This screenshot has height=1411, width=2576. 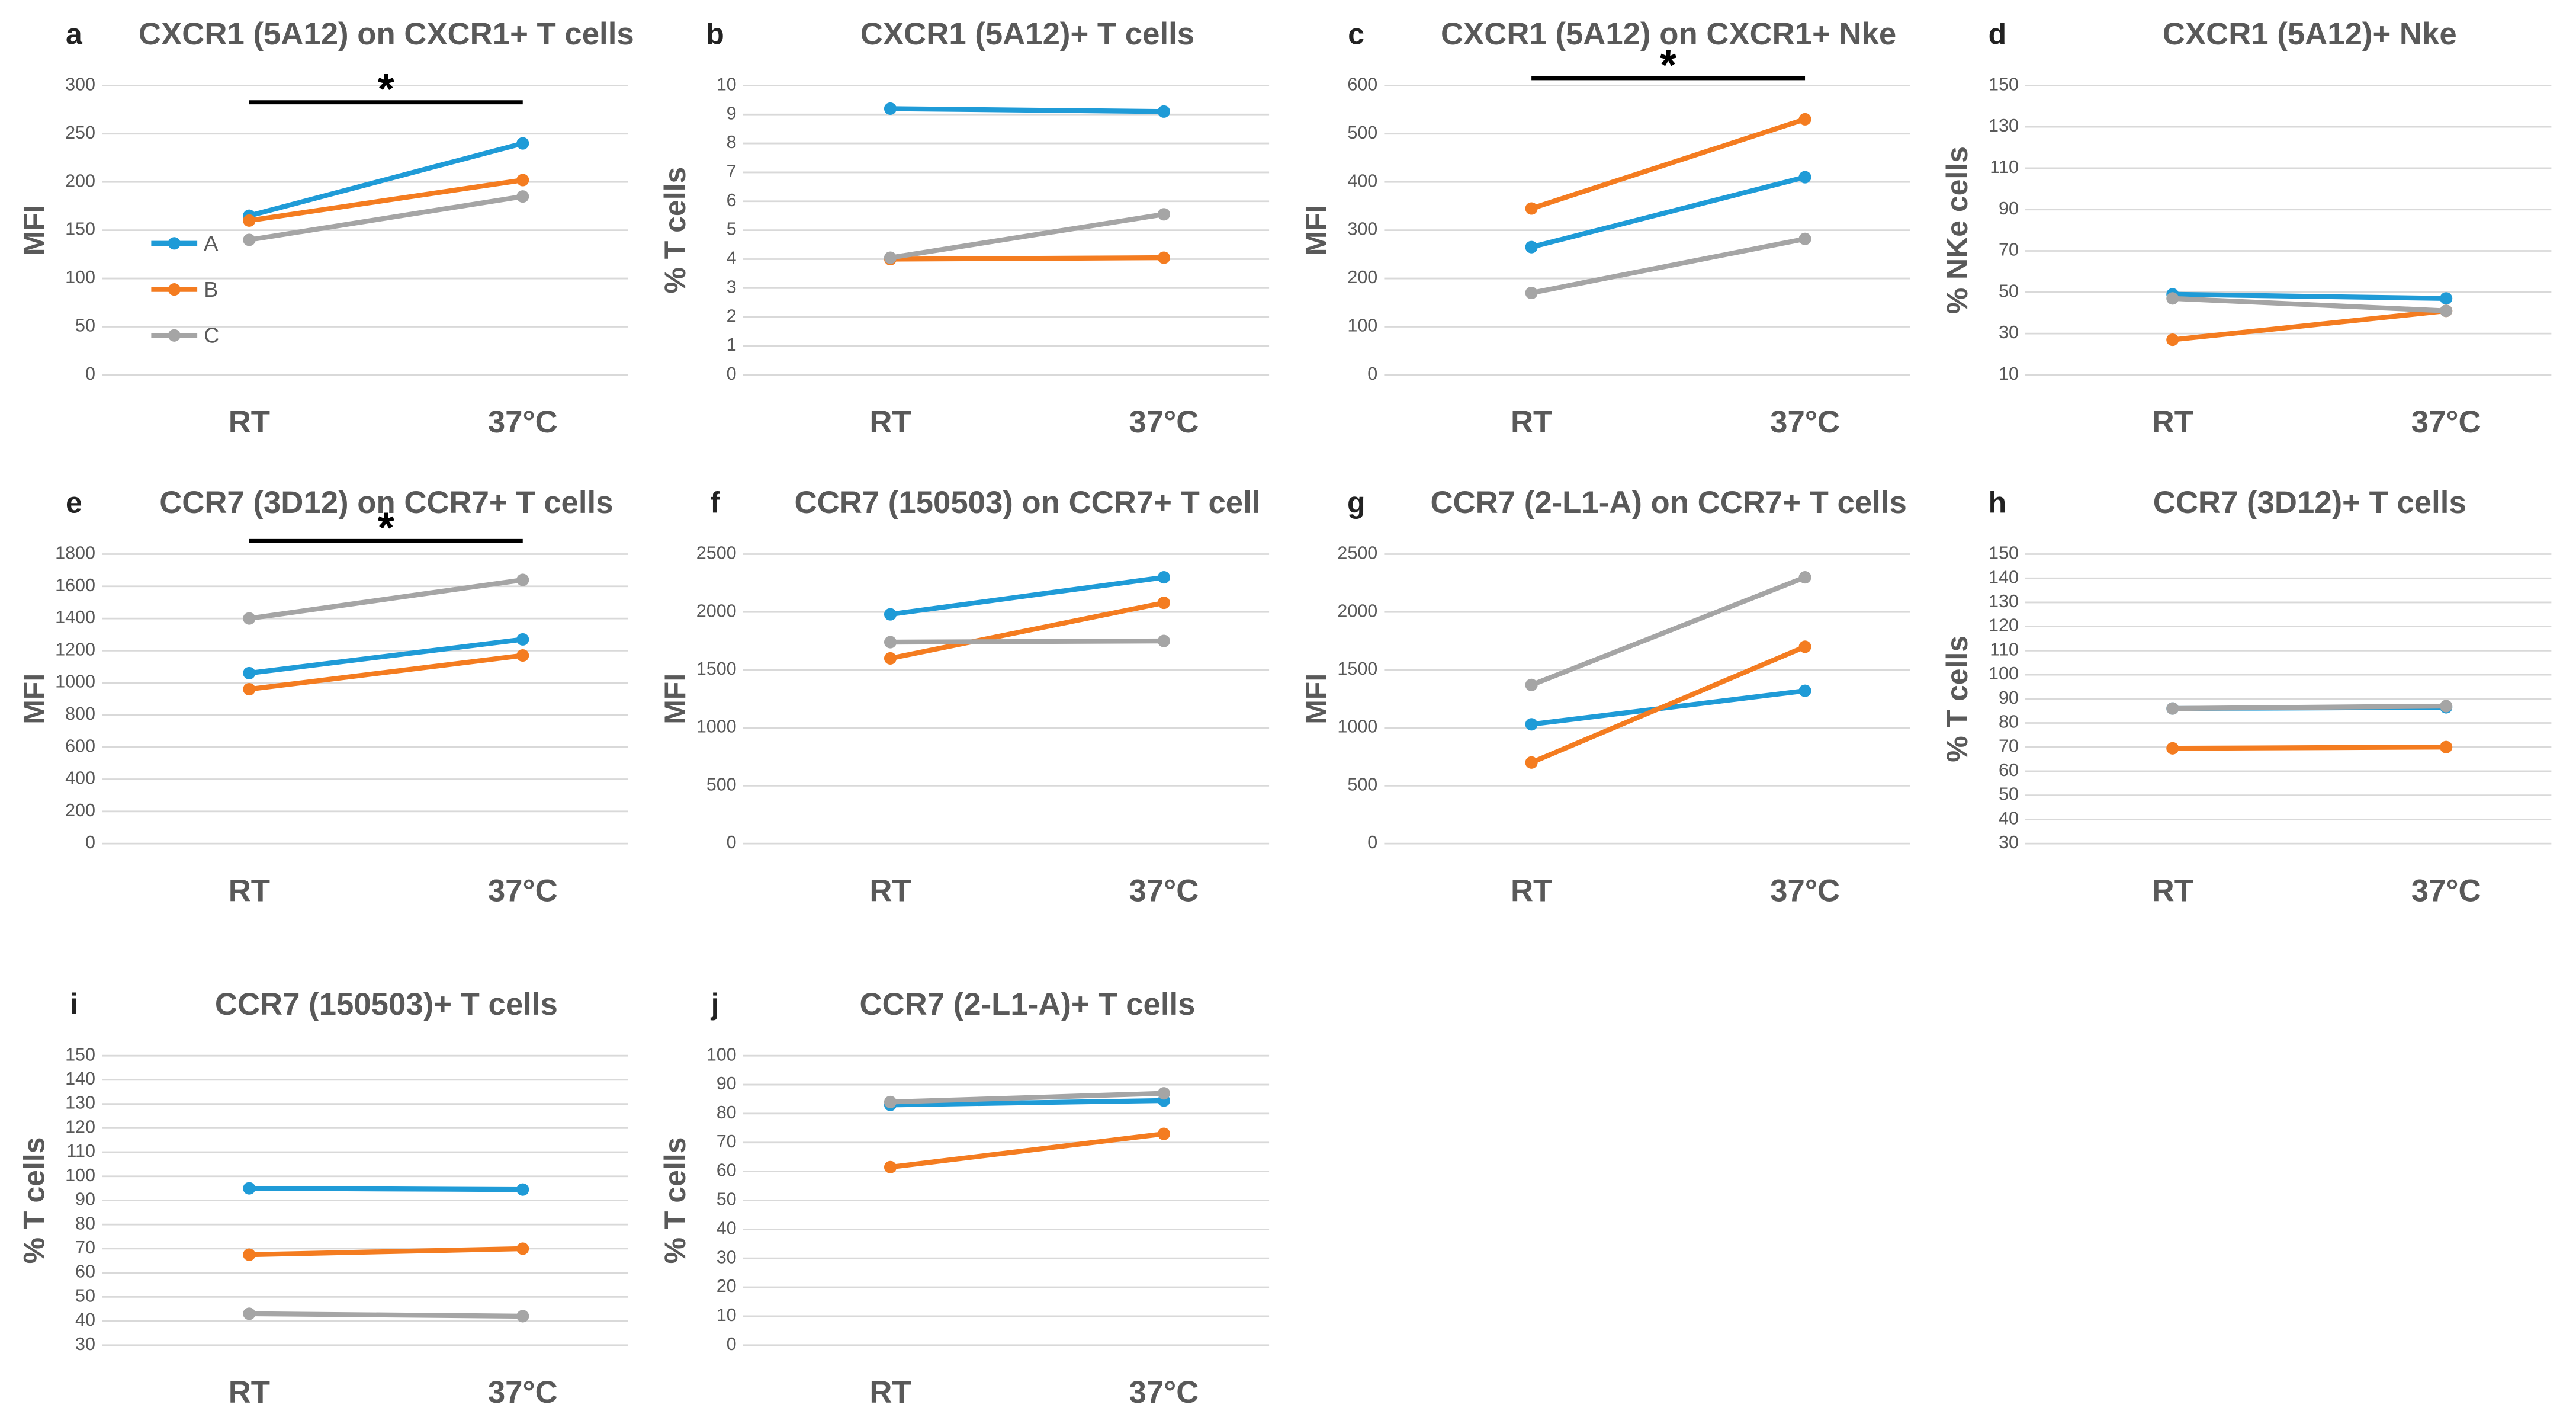 I want to click on y-tick-label: 500, so click(x=1362, y=784).